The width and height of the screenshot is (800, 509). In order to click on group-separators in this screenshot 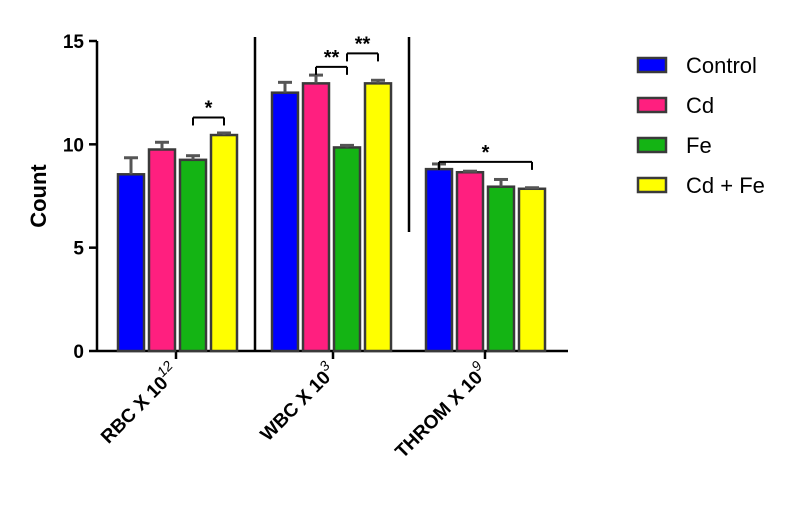, I will do `click(332, 194)`.